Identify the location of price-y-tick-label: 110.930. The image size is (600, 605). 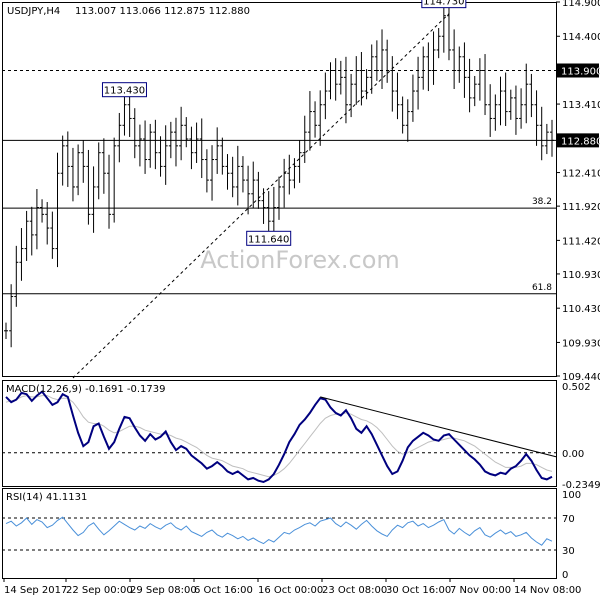
(581, 275).